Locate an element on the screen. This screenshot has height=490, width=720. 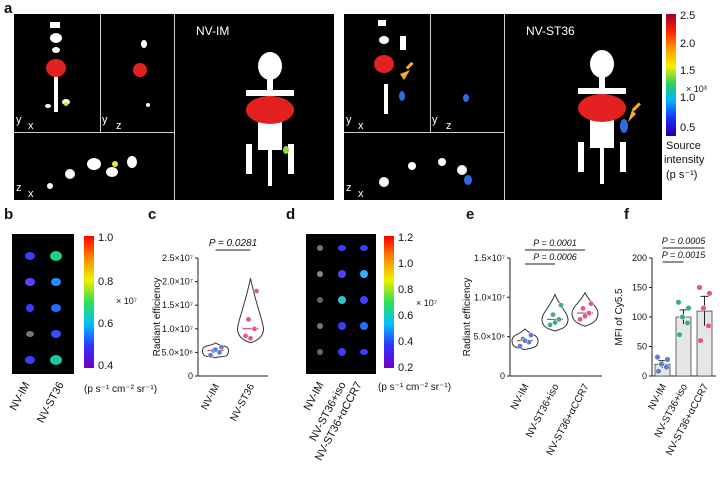
y-tick-label: 1.5×10⁷ is located at coordinates (177, 305).